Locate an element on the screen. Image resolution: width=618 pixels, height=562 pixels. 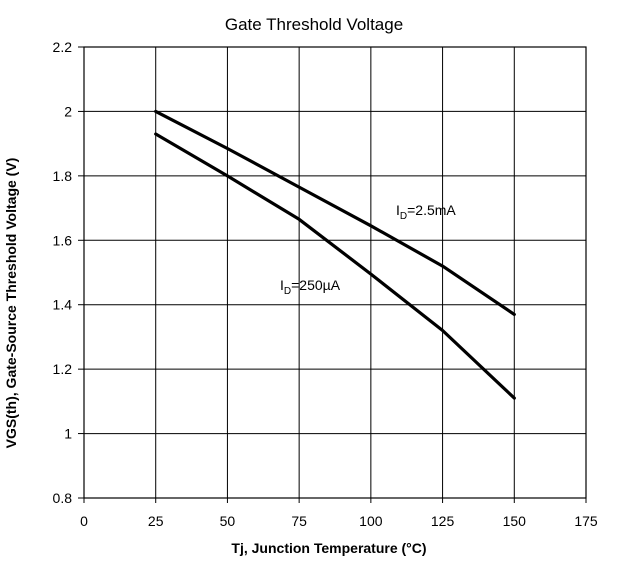
chart-title: Gate Threshold Voltage is located at coordinates (314, 24).